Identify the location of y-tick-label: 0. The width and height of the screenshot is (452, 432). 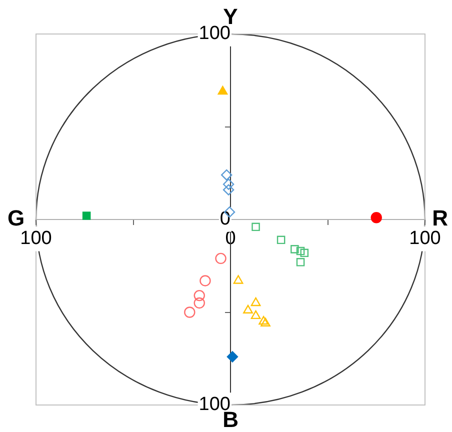
(225, 219).